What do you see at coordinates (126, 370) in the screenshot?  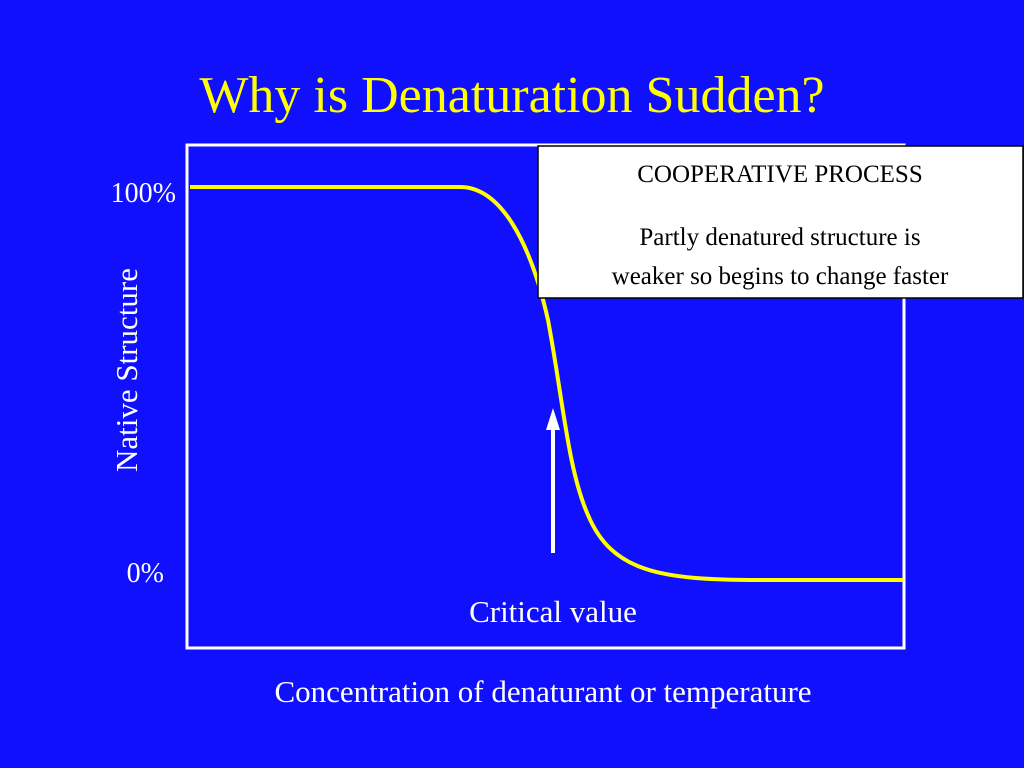 I see `y-axis-title: Native Structure` at bounding box center [126, 370].